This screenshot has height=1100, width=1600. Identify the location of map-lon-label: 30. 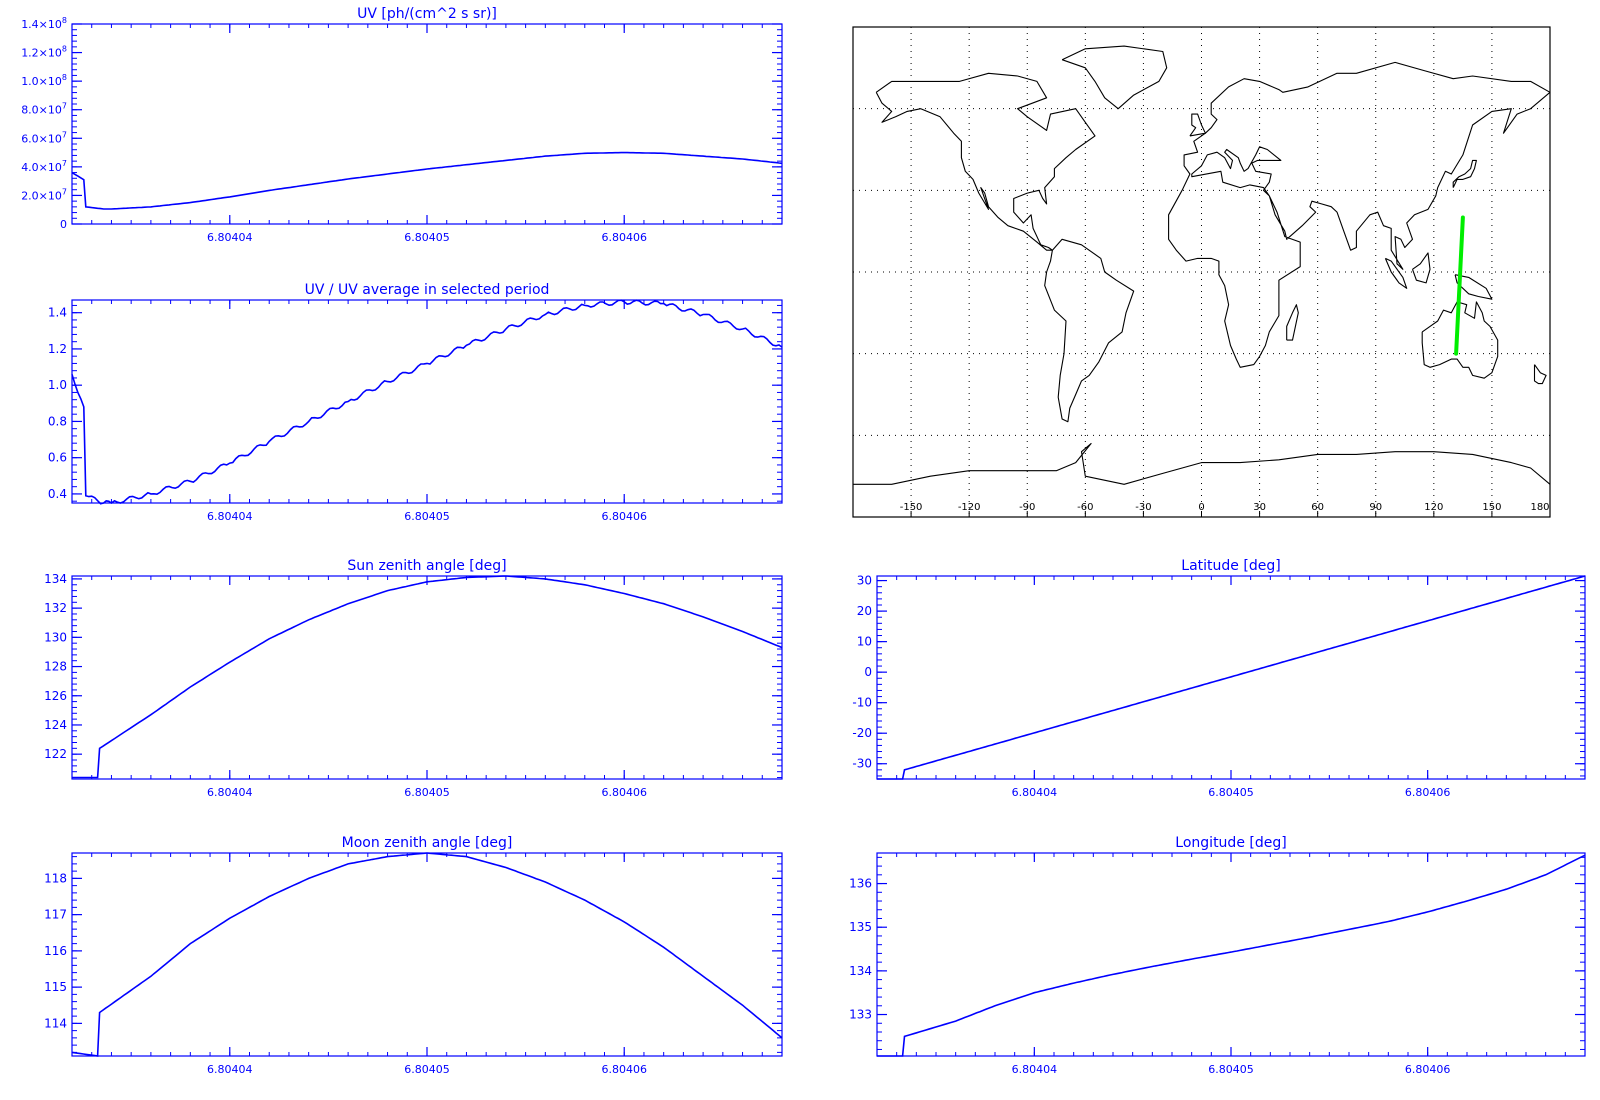
(1259, 507).